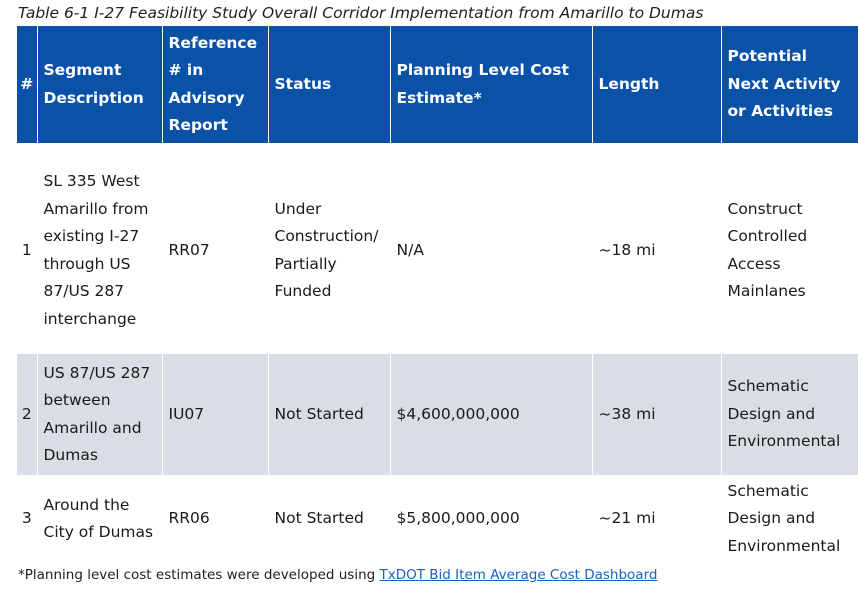 This screenshot has height=589, width=858. I want to click on header-cost-estimate: Planning Level Cost Estimate*, so click(490, 84).